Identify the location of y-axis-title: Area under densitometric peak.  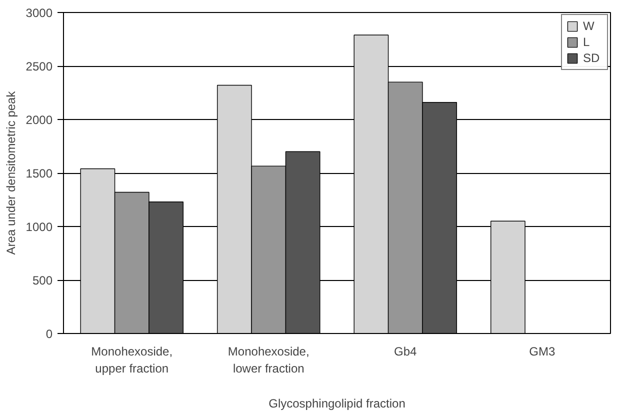
(11, 172).